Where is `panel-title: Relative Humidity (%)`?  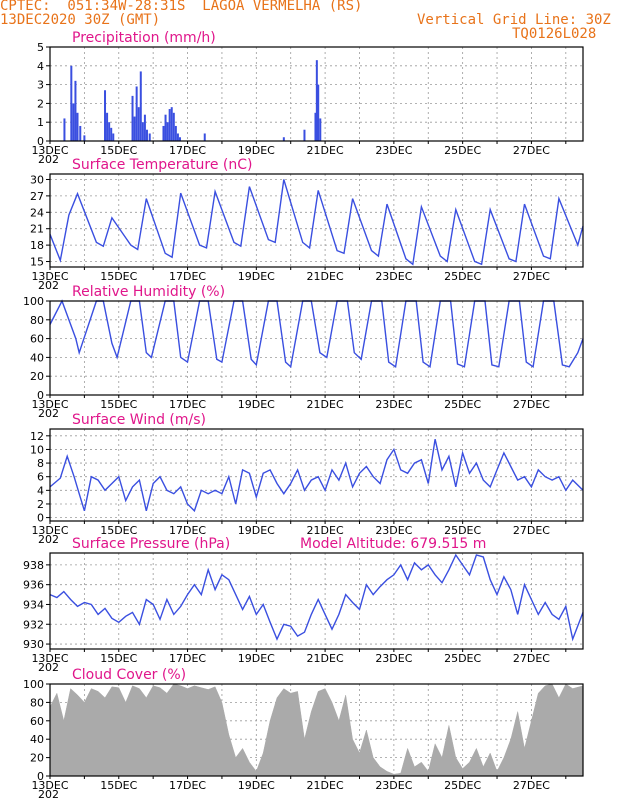
panel-title: Relative Humidity (%) is located at coordinates (148, 292).